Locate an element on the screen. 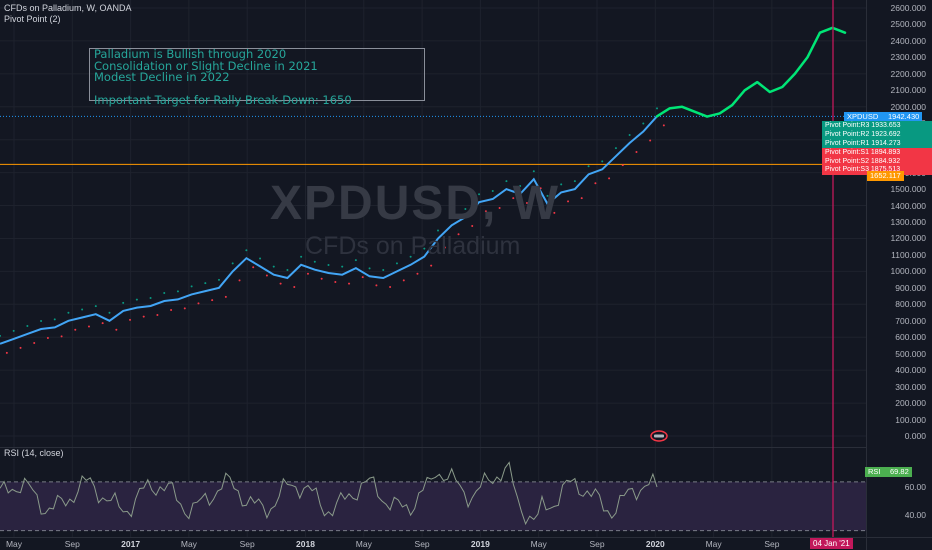 This screenshot has width=932, height=550. price-axis-label: 1400.000 is located at coordinates (908, 205).